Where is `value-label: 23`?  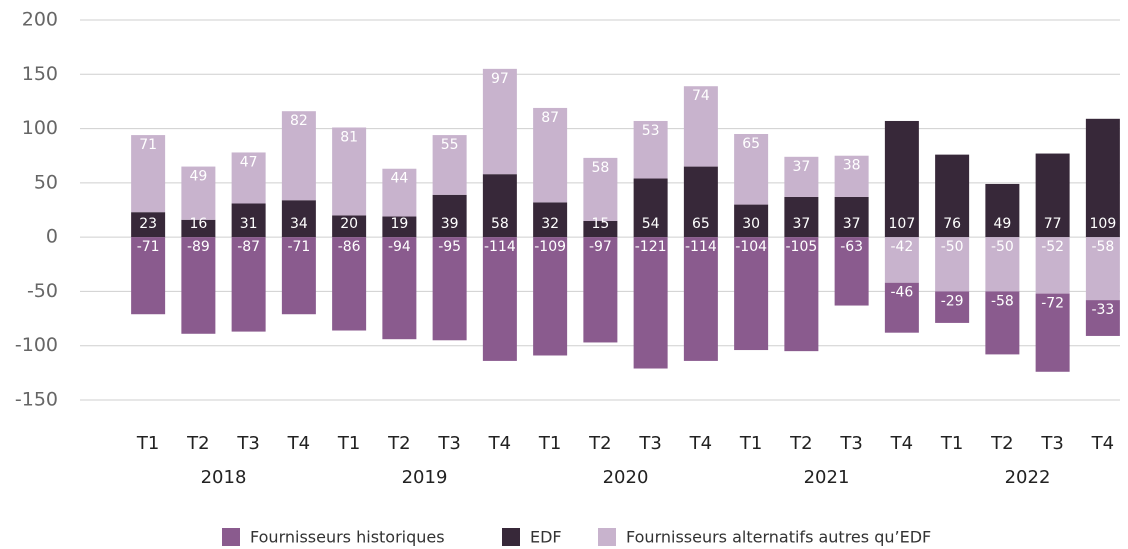 value-label: 23 is located at coordinates (148, 224).